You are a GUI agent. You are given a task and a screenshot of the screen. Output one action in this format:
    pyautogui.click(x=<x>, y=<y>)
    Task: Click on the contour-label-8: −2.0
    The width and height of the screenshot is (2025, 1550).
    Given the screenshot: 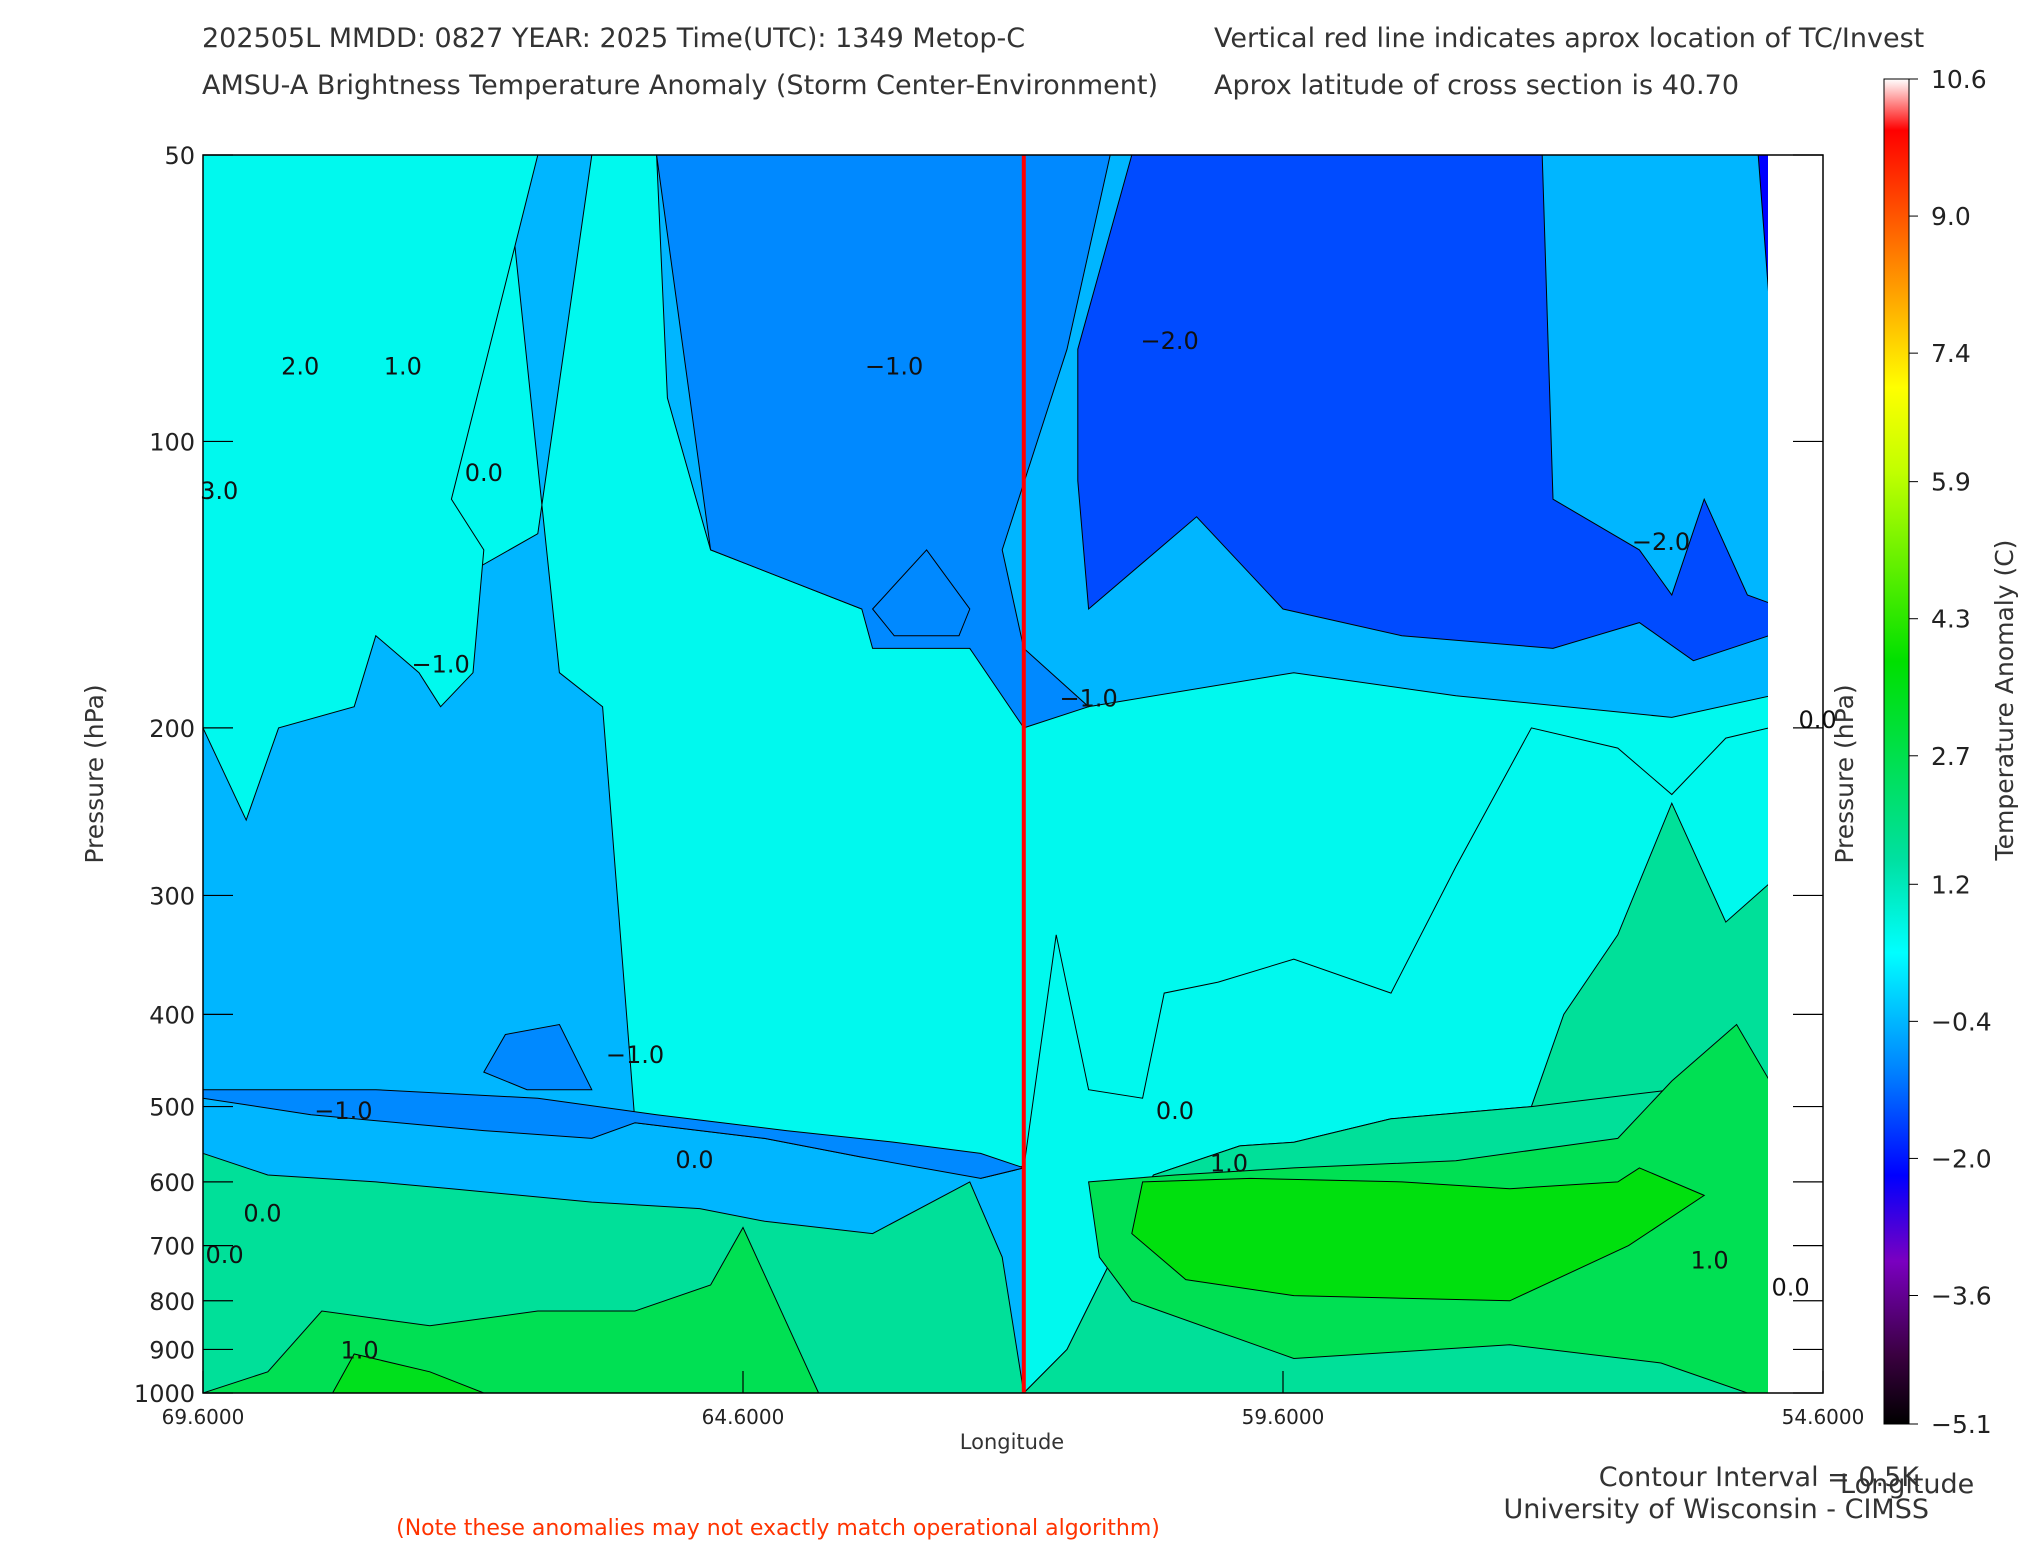 What is the action you would take?
    pyautogui.click(x=1661, y=542)
    